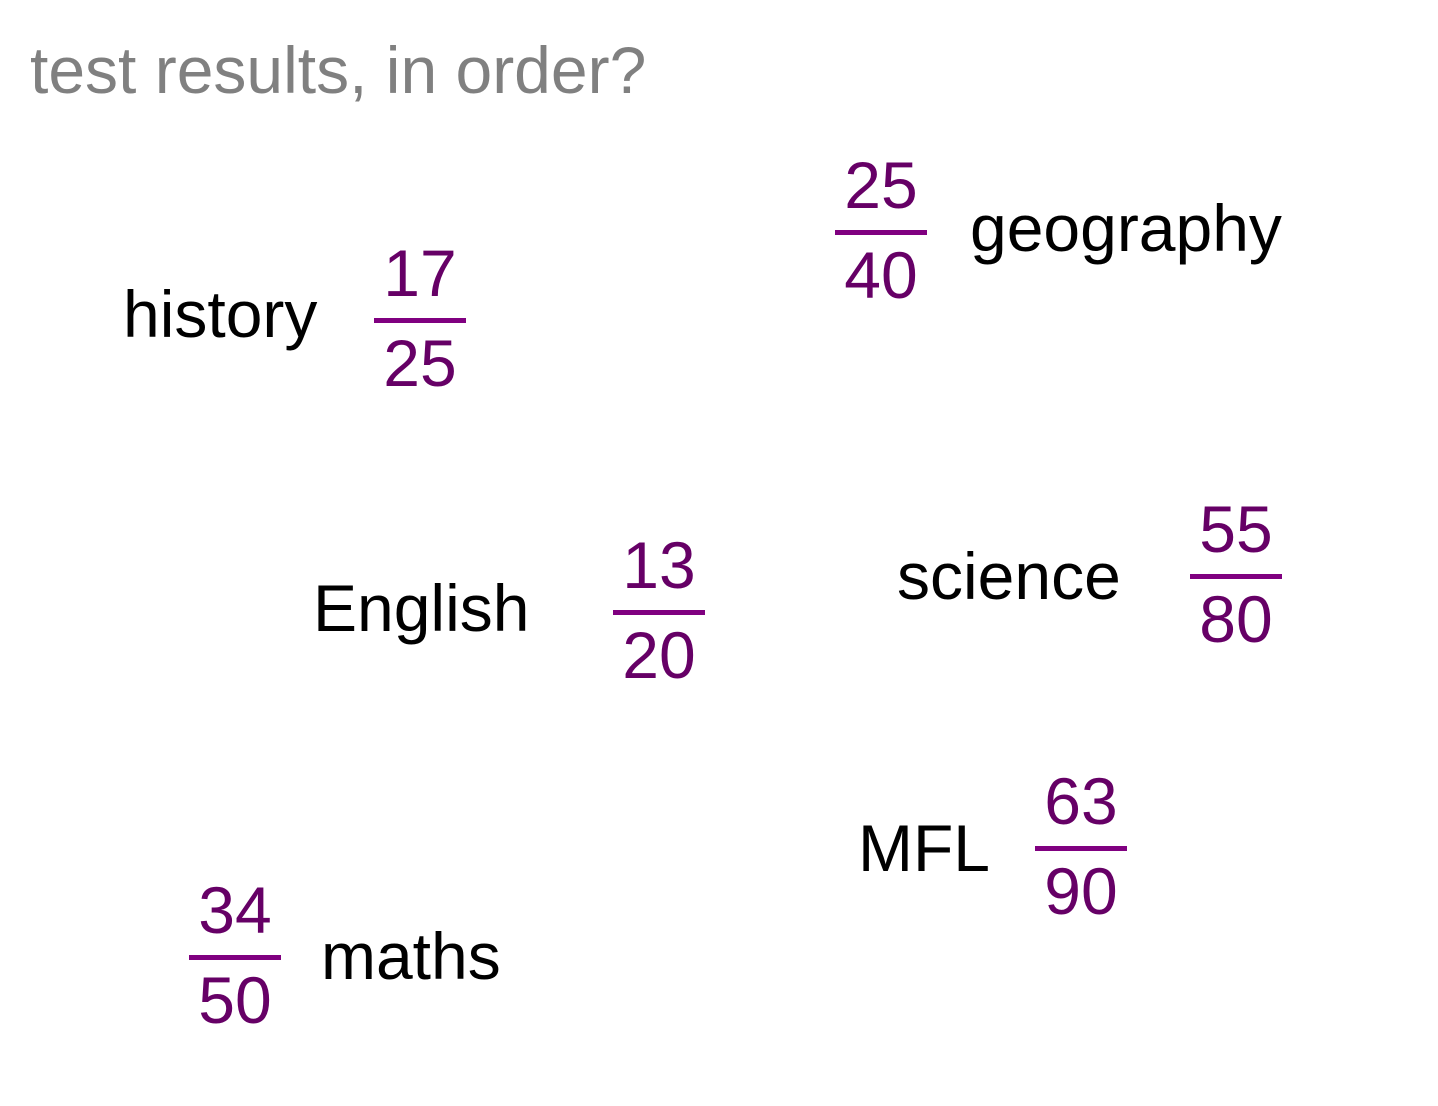 The width and height of the screenshot is (1438, 1106). Describe the element at coordinates (235, 1000) in the screenshot. I see `denominator: 50` at that location.